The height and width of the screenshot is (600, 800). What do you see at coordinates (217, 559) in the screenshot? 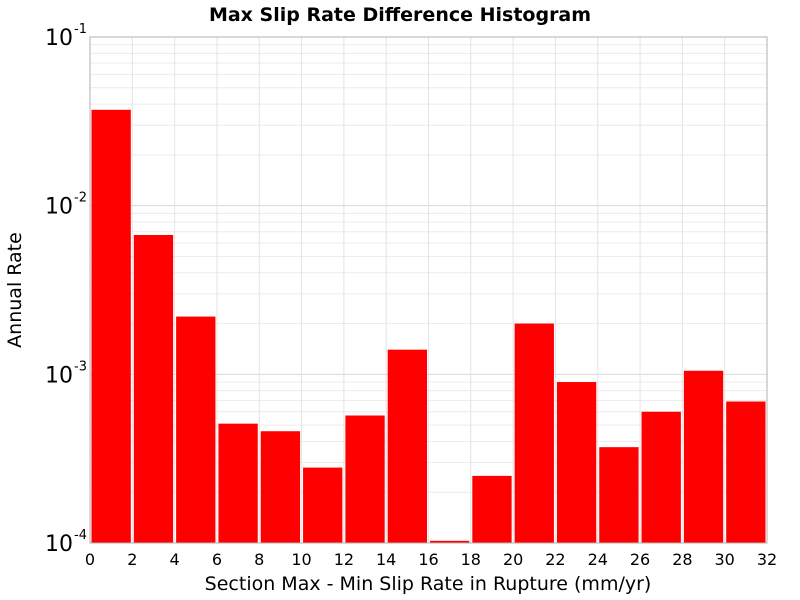
I see `x-tick-label: 6` at bounding box center [217, 559].